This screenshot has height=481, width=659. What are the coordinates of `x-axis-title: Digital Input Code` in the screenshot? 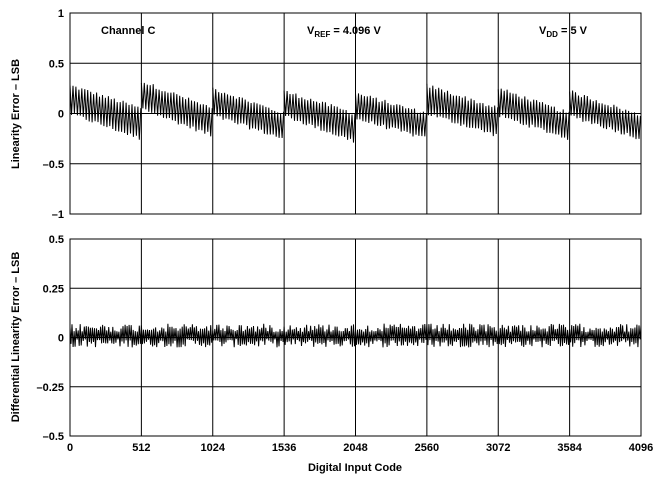 It's located at (355, 468).